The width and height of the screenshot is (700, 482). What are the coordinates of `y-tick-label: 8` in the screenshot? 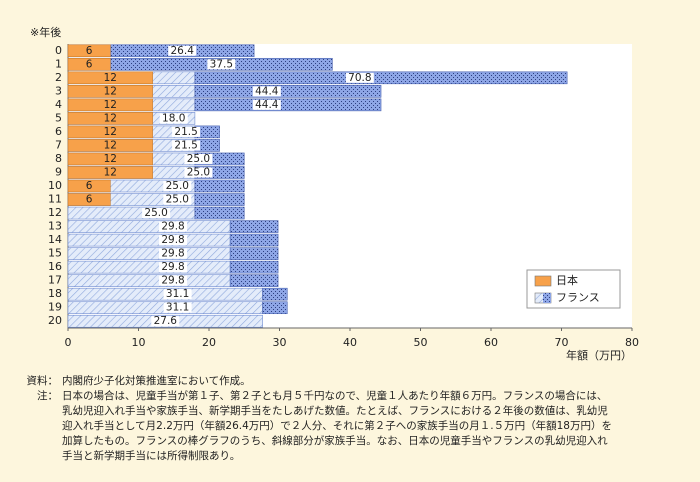 It's located at (58, 158).